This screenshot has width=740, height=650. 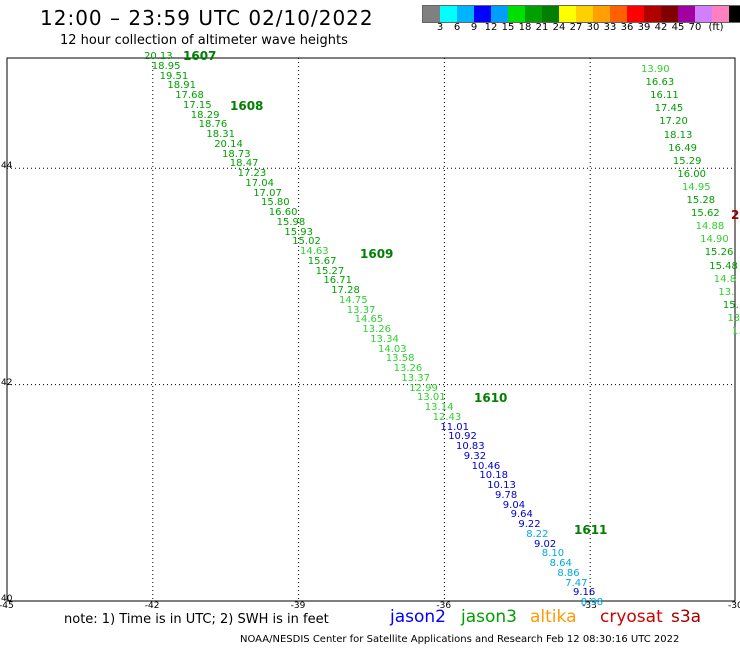 I want to click on cycle-label: 1610, so click(x=491, y=398).